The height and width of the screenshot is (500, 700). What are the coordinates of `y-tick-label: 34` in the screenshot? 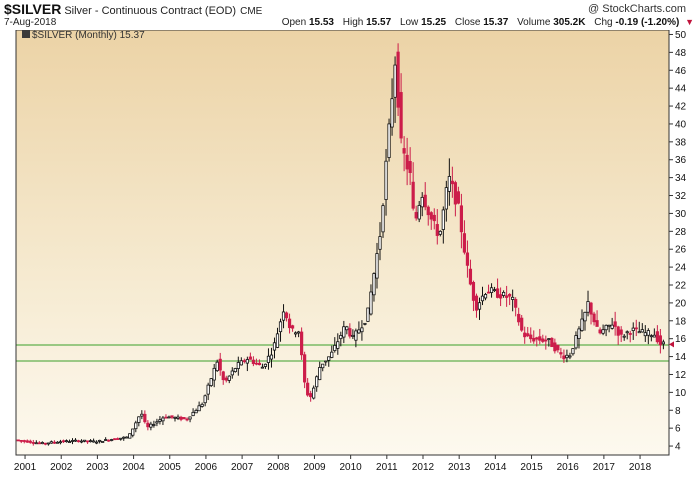 It's located at (681, 178).